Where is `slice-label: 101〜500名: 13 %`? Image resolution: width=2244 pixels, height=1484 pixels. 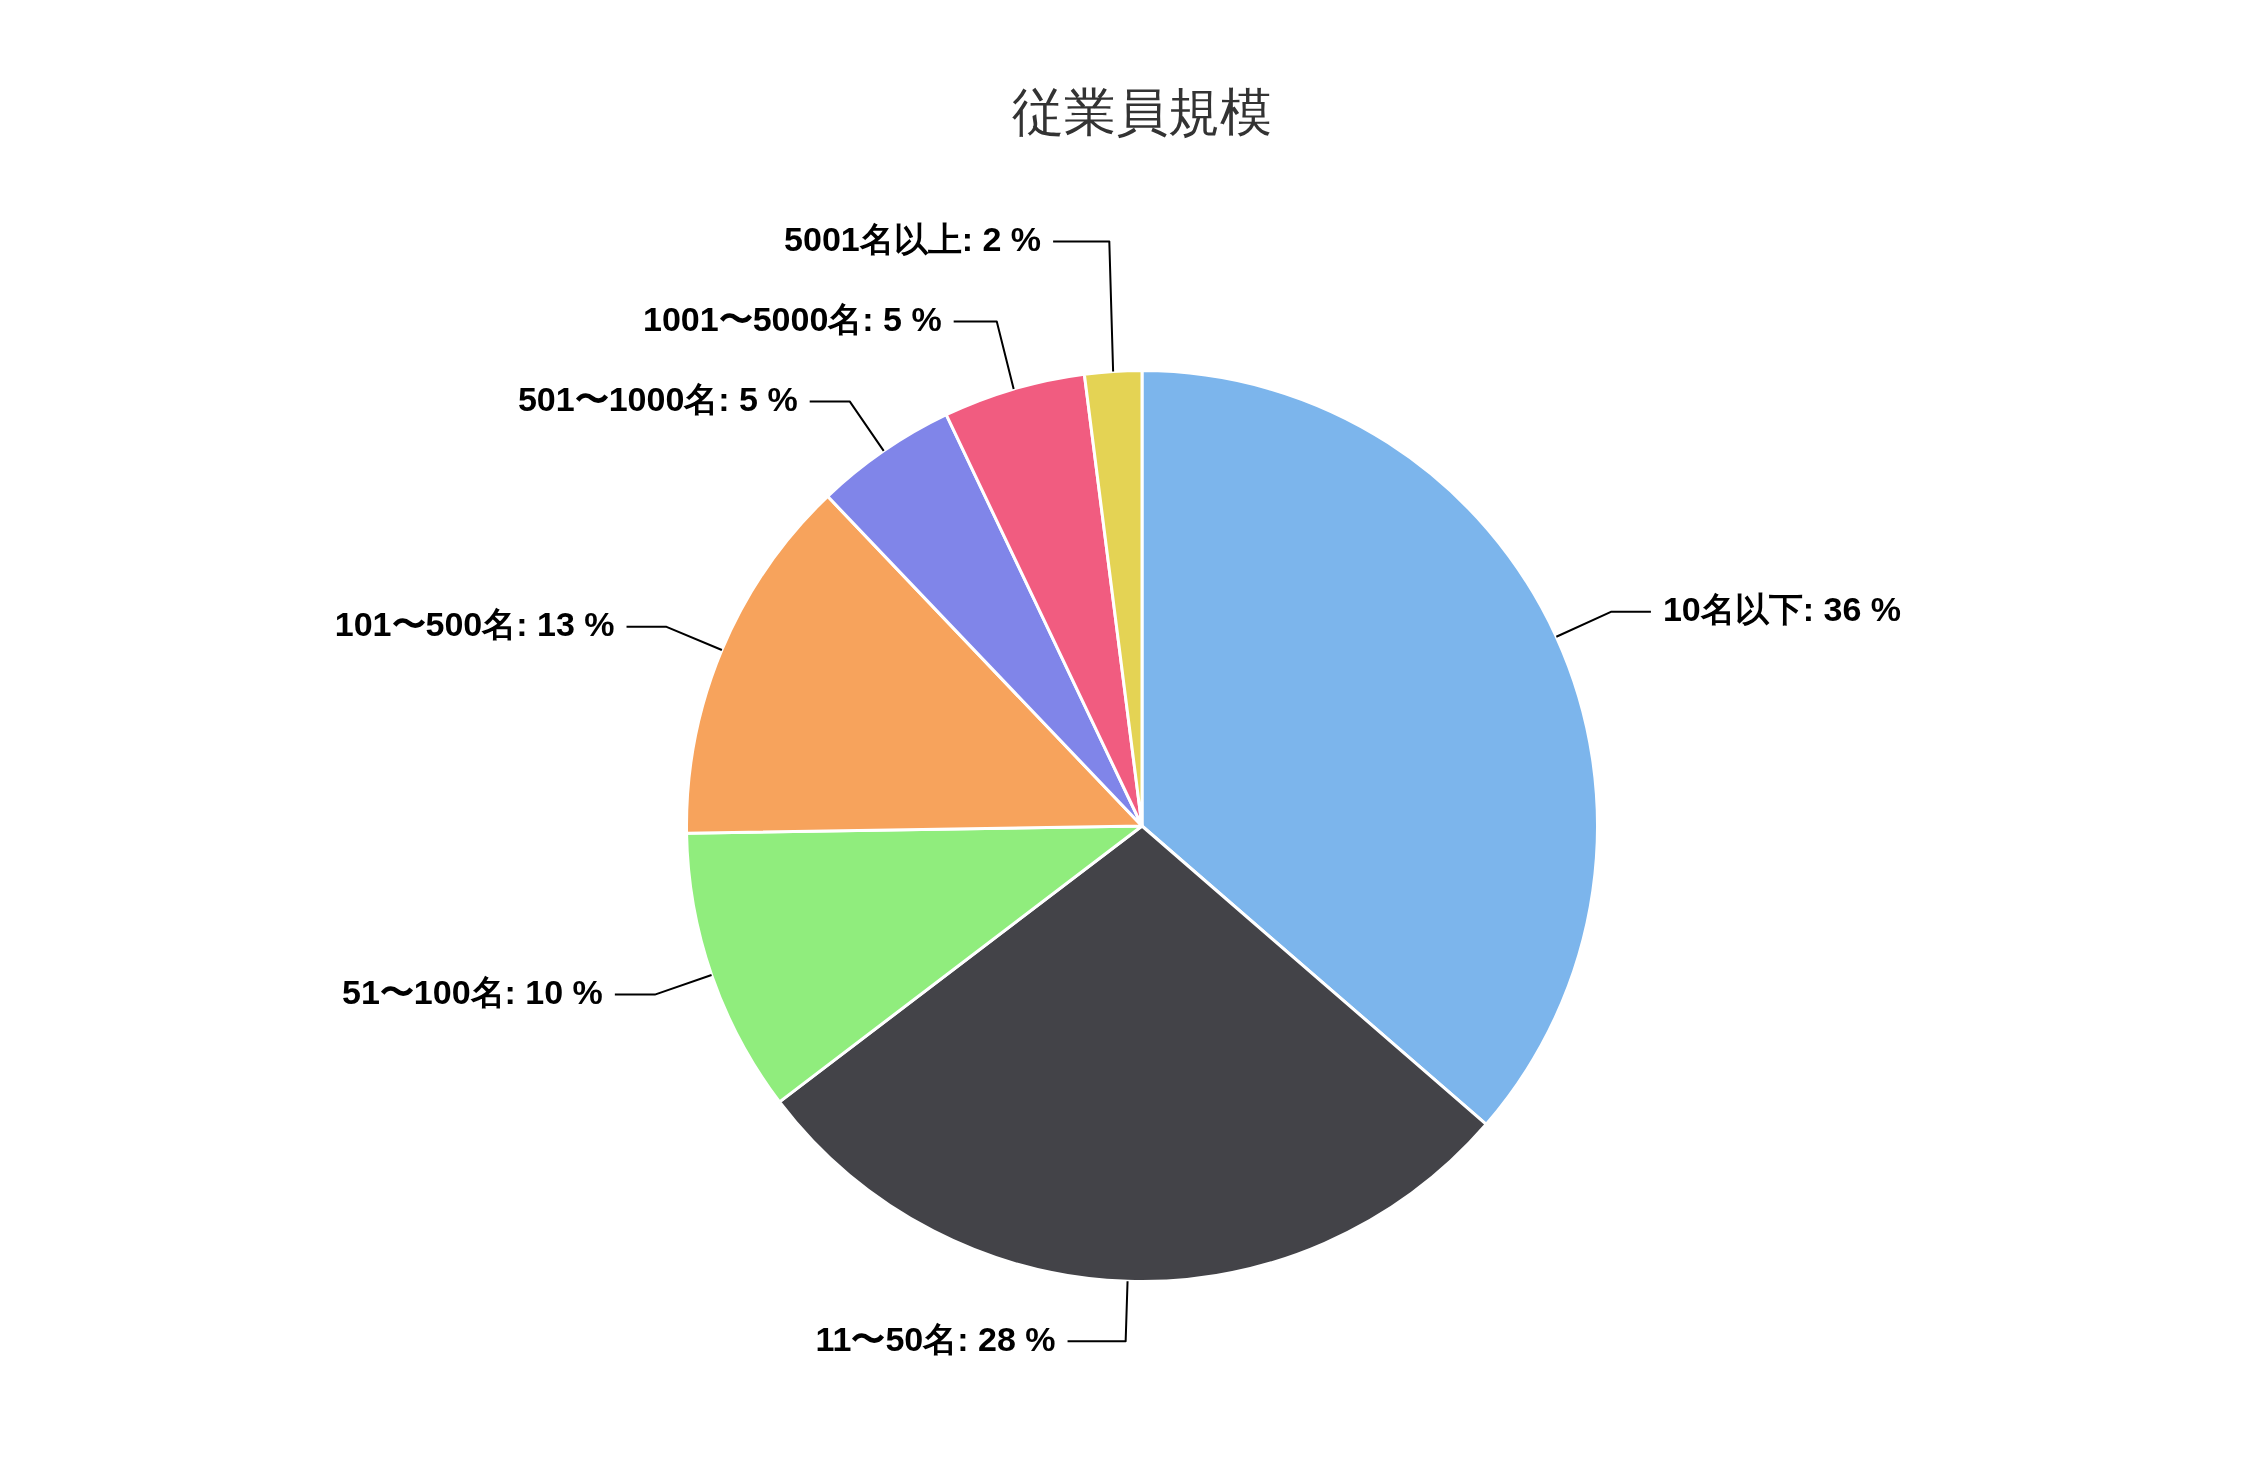
slice-label: 101〜500名: 13 % is located at coordinates (474, 624).